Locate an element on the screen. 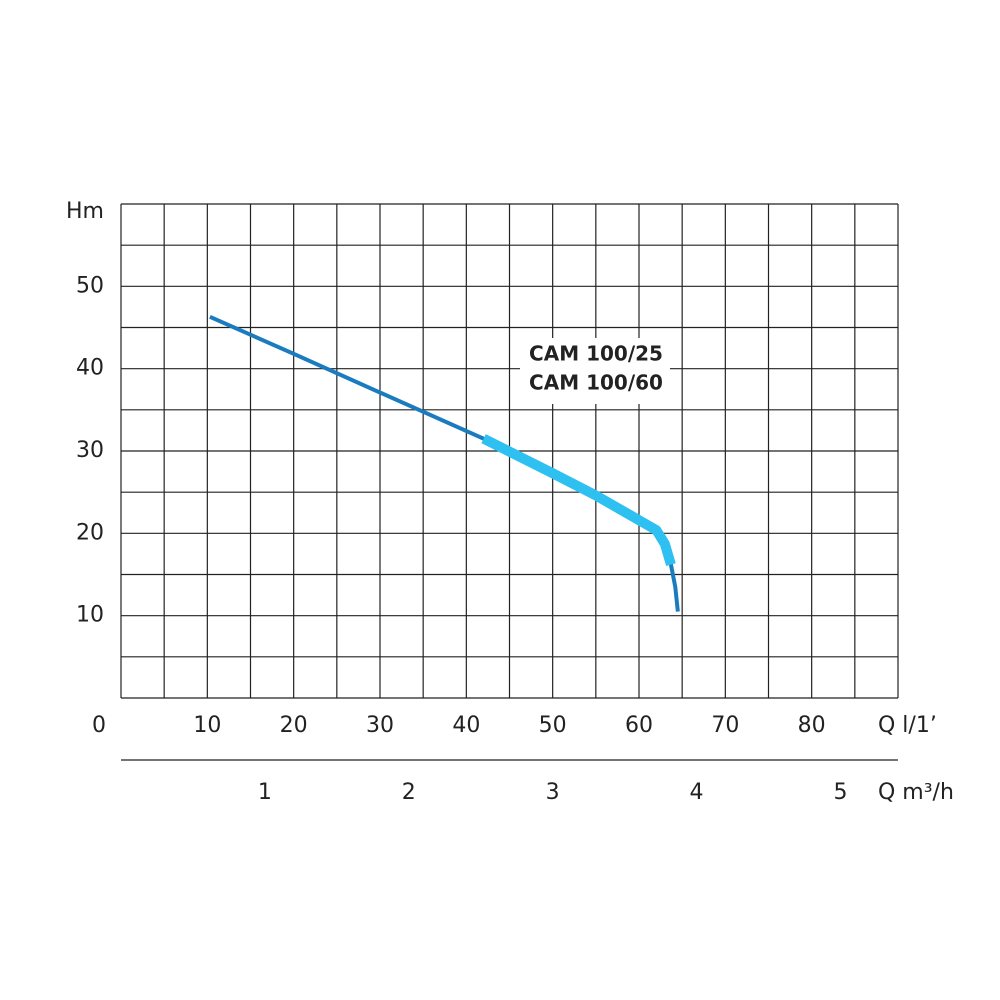 Image resolution: width=1000 pixels, height=1000 pixels. x-tick-label: 20 is located at coordinates (294, 725).